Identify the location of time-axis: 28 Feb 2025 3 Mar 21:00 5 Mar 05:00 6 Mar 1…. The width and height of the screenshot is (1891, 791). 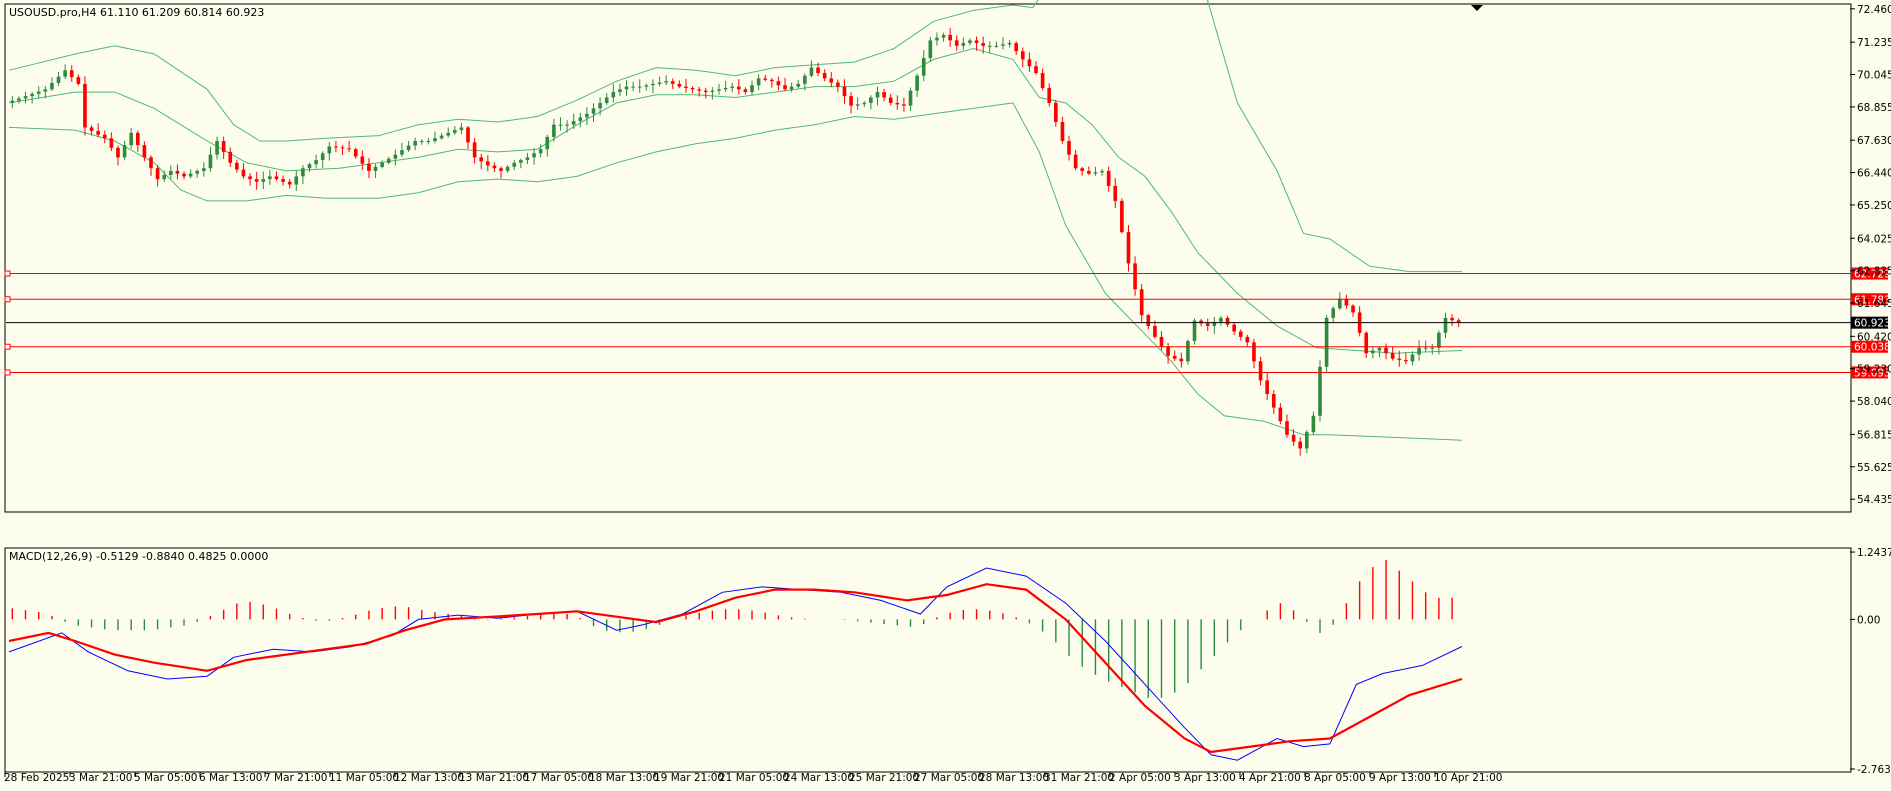
(753, 778).